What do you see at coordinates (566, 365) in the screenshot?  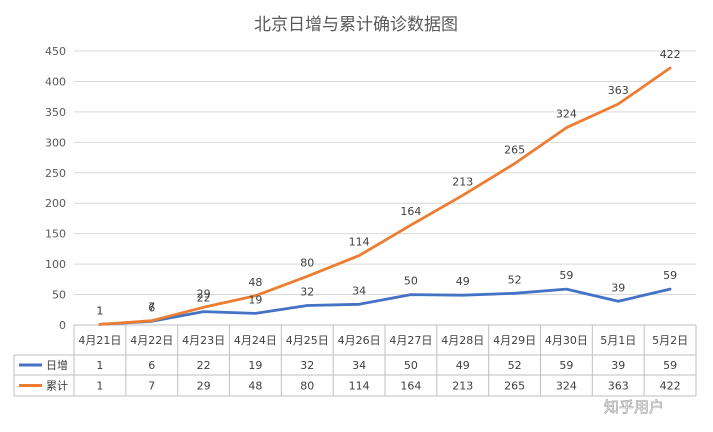 I see `table-cell-0-9: 59` at bounding box center [566, 365].